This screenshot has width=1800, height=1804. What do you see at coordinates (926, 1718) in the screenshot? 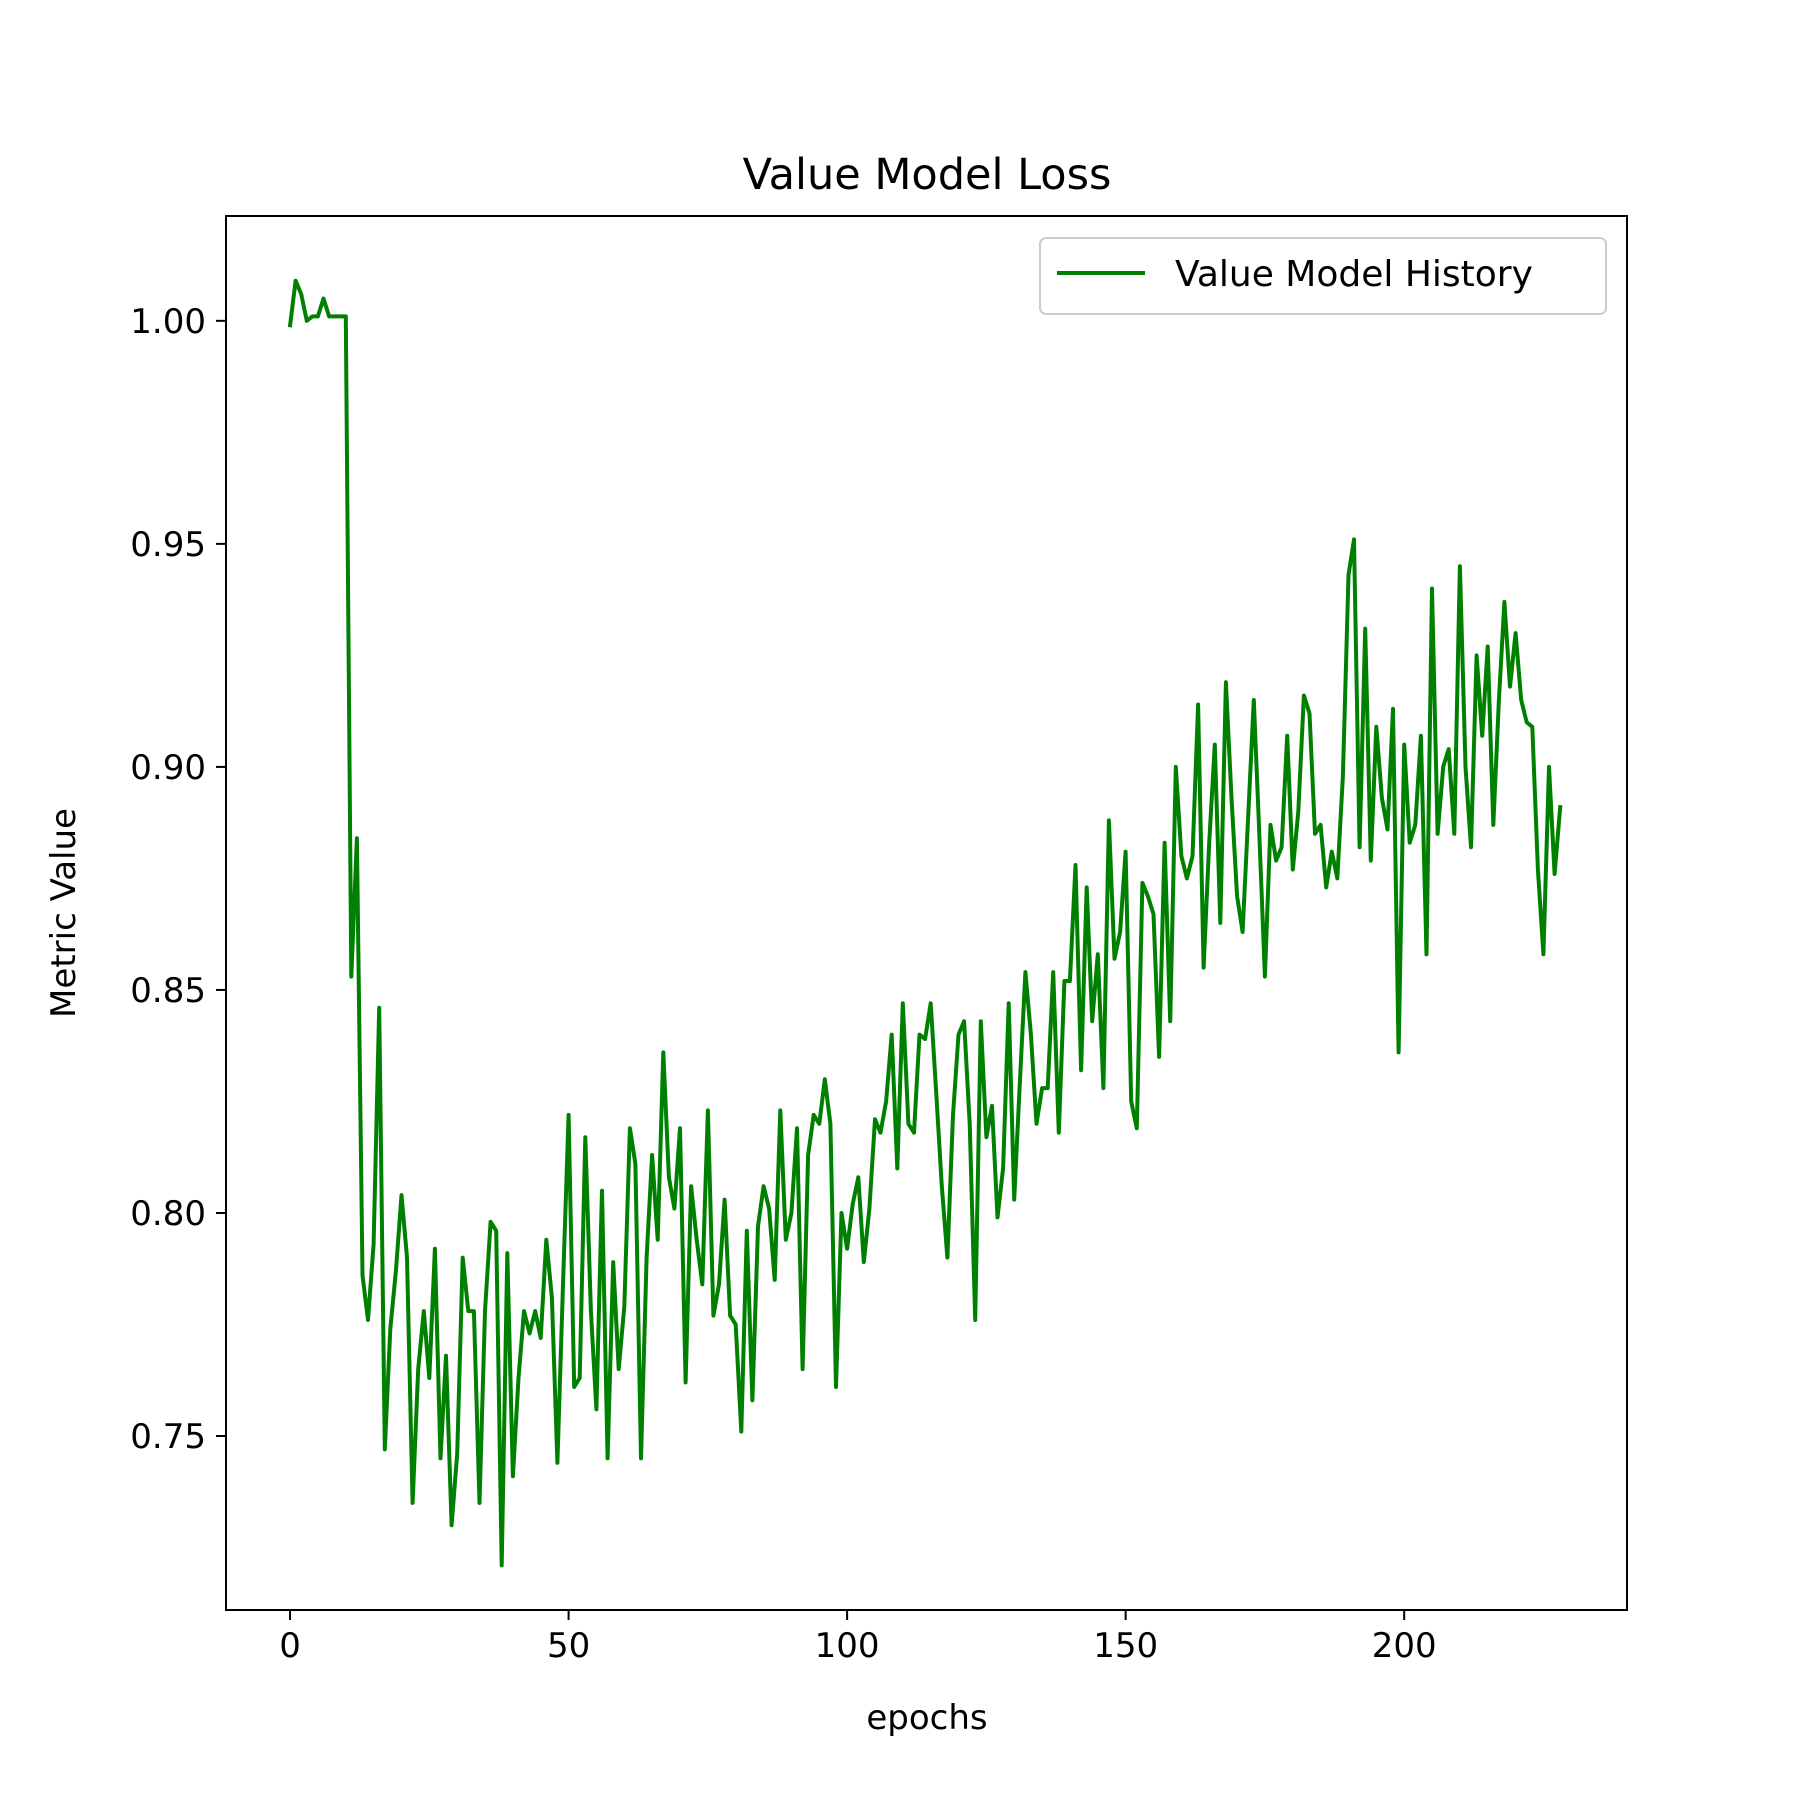
I see `x-axis-label: epochs` at bounding box center [926, 1718].